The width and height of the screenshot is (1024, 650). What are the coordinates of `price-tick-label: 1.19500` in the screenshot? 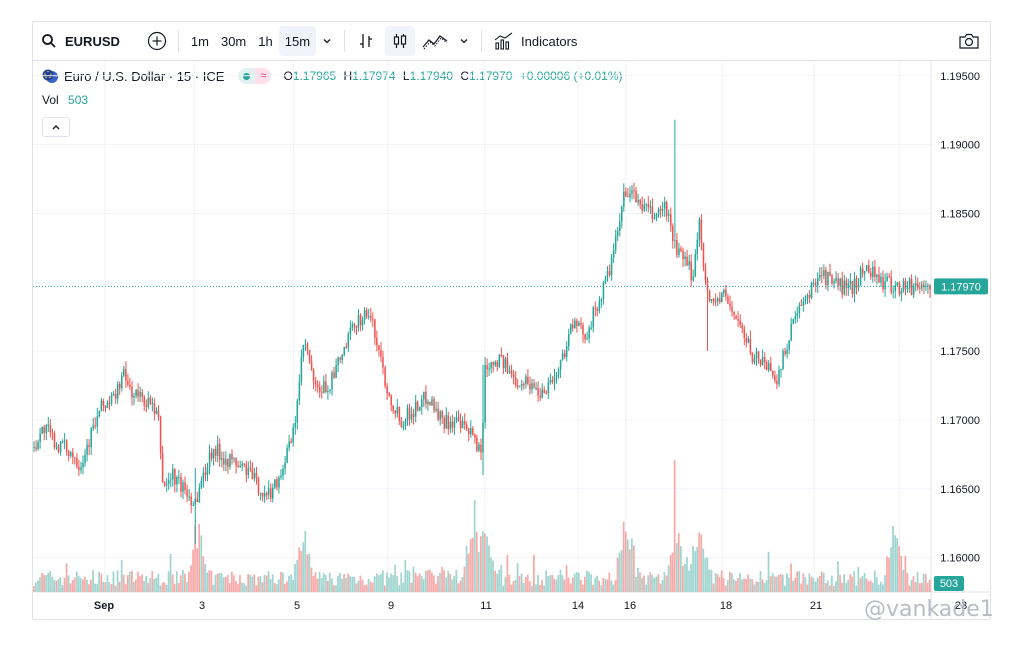 It's located at (960, 77).